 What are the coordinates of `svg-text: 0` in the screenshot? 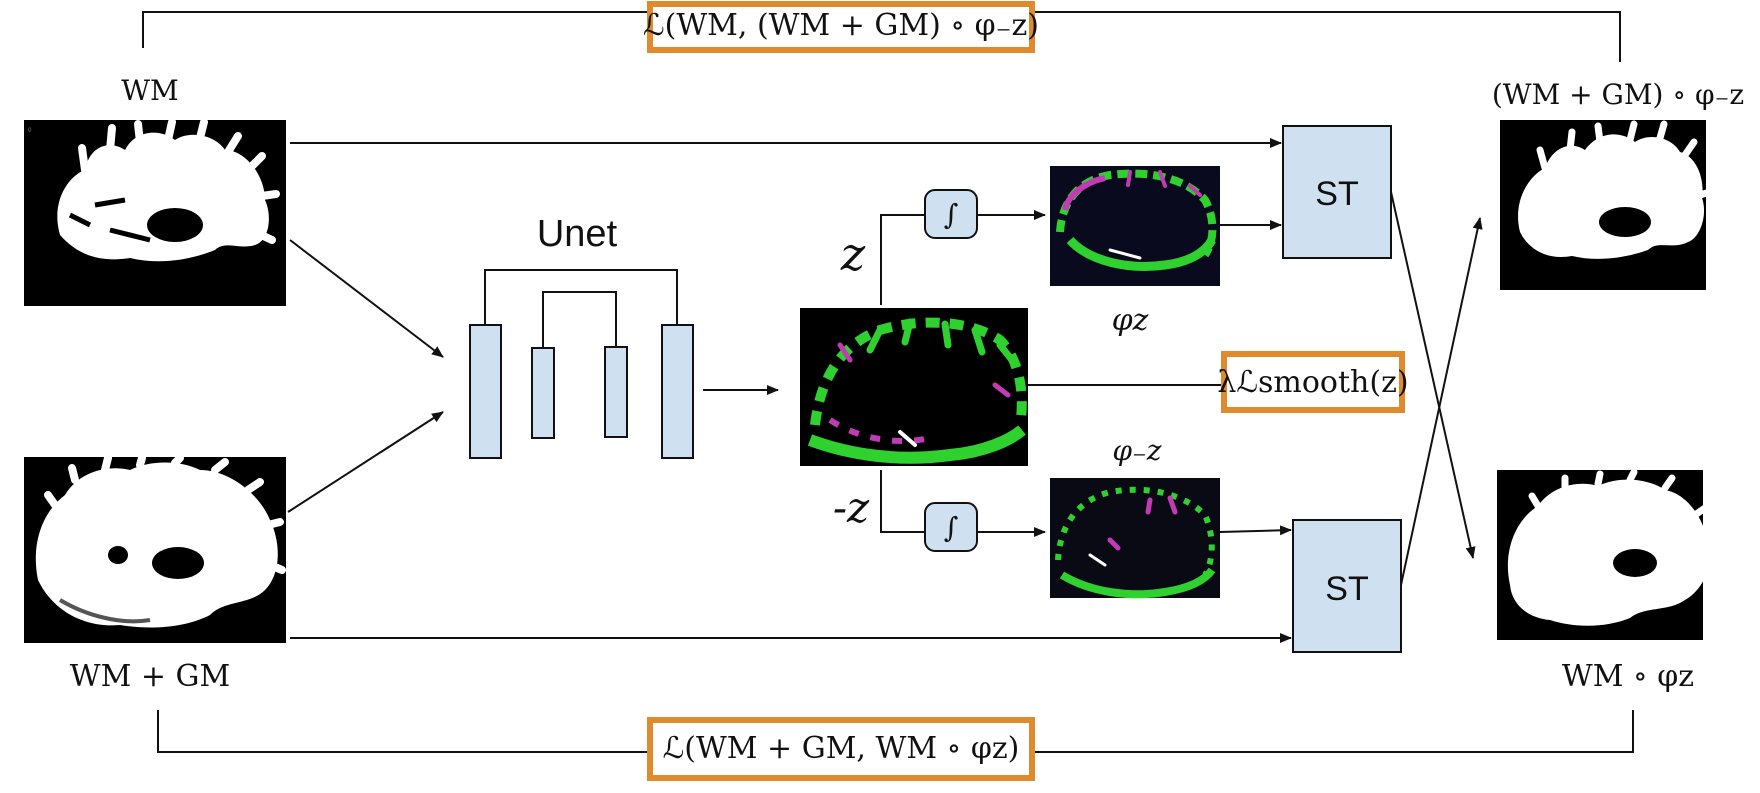 It's located at (30, 131).